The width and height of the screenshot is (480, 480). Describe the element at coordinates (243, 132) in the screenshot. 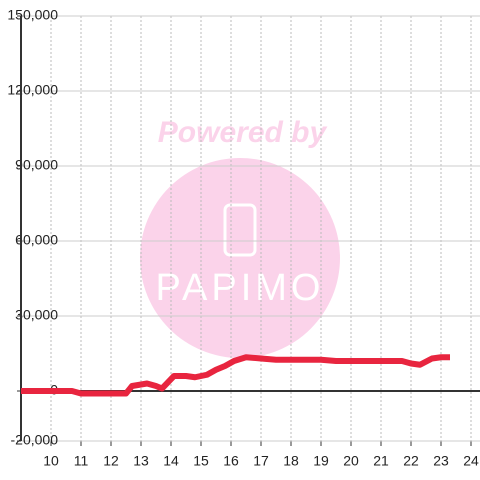

I see `watermark-text: Powered by` at that location.